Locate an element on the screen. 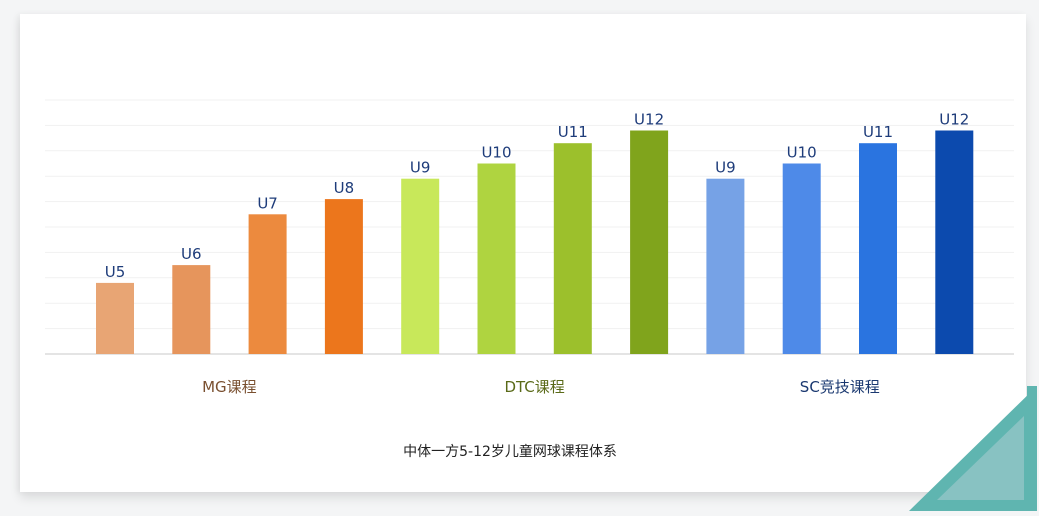  bar-label: U8 is located at coordinates (344, 188).